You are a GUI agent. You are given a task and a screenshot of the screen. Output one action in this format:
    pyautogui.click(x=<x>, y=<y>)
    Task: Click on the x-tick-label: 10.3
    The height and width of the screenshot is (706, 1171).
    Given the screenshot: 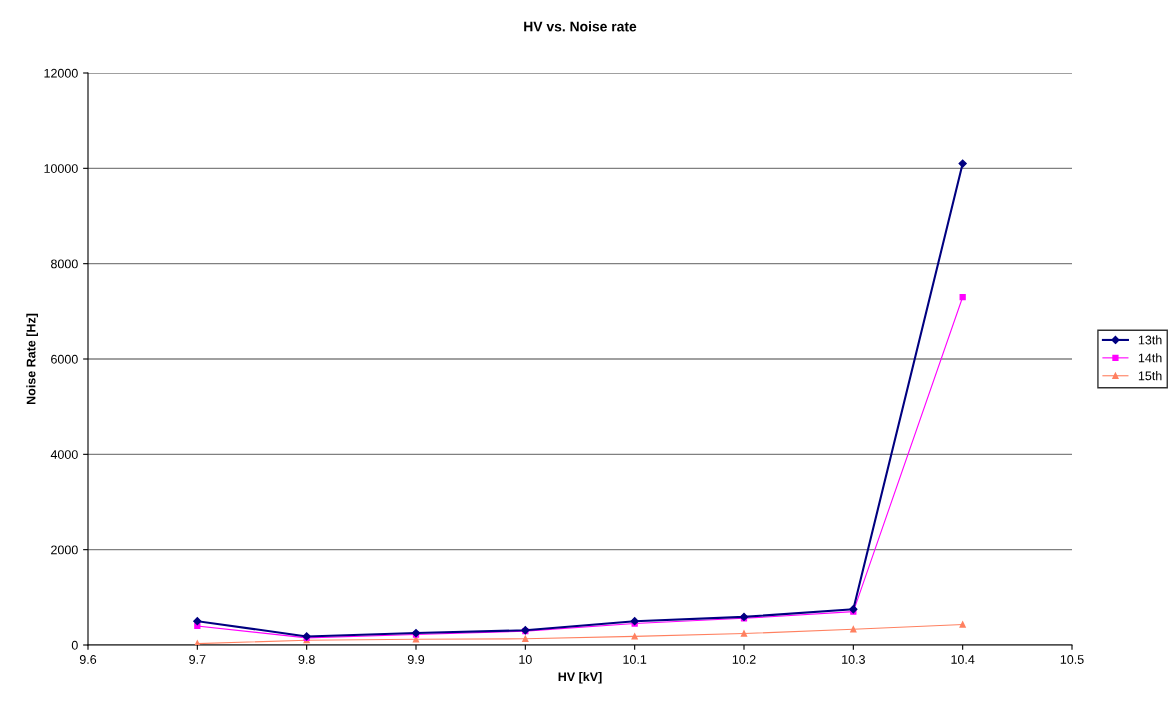 What is the action you would take?
    pyautogui.click(x=853, y=659)
    